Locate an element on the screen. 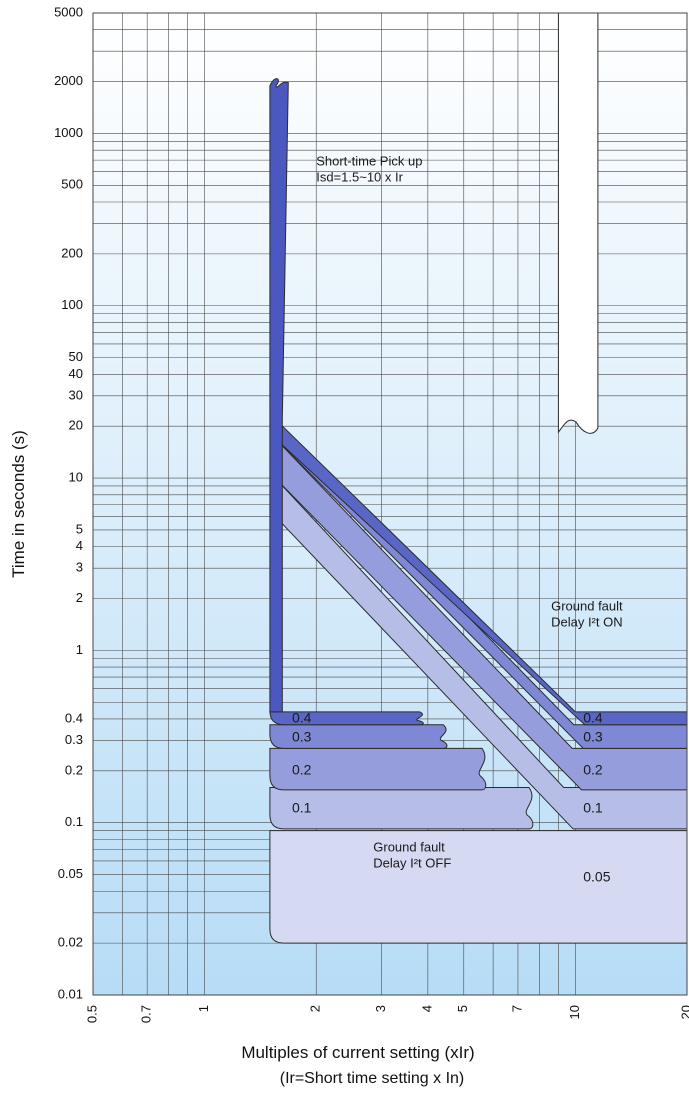 The image size is (689, 1093). y-tick-label: 1 is located at coordinates (79, 649).